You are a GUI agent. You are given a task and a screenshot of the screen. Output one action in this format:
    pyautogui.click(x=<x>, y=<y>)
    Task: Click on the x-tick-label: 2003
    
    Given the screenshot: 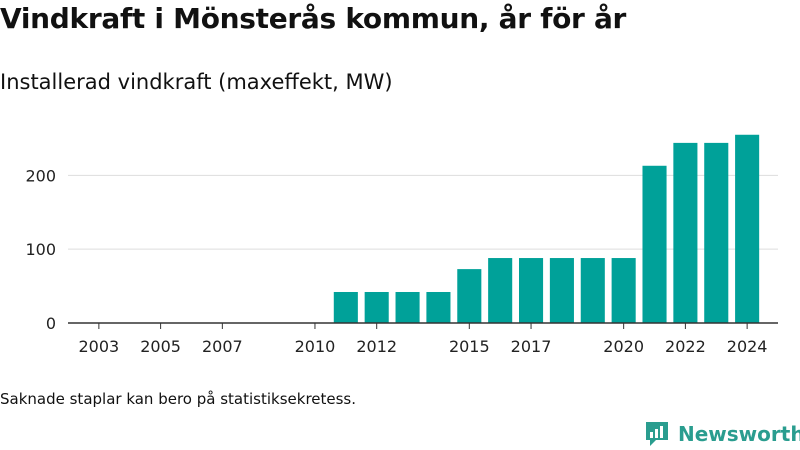 What is the action you would take?
    pyautogui.click(x=99, y=346)
    